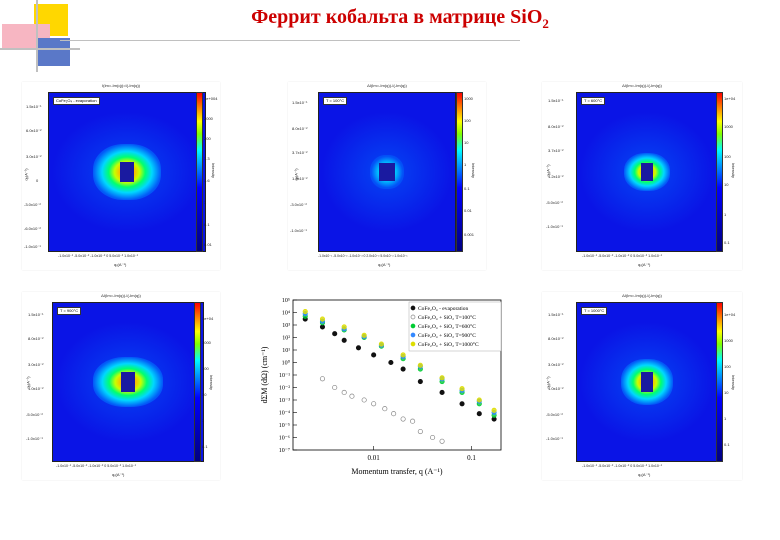 This screenshot has height=540, width=780. What do you see at coordinates (207, 138) in the screenshot?
I see `cbar-tick: 200` at bounding box center [207, 138].